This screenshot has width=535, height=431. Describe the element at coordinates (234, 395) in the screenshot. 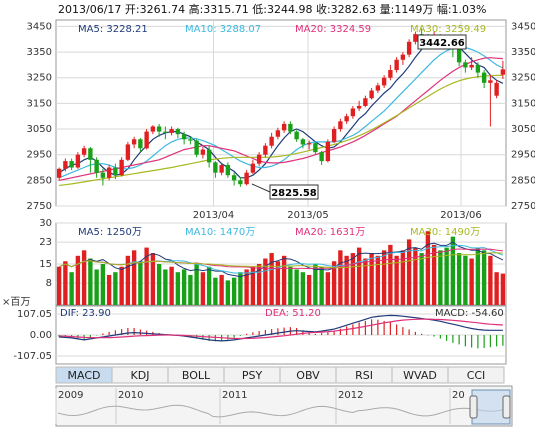

I see `navigator-year: 2011` at that location.